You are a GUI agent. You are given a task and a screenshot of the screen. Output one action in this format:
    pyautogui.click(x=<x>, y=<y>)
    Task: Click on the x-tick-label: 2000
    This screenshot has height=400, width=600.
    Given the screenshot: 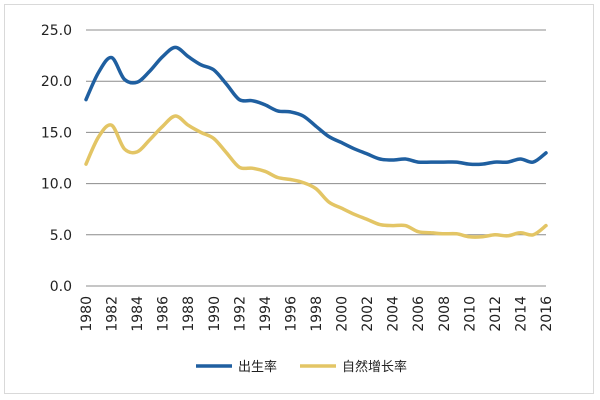 What is the action you would take?
    pyautogui.click(x=343, y=314)
    